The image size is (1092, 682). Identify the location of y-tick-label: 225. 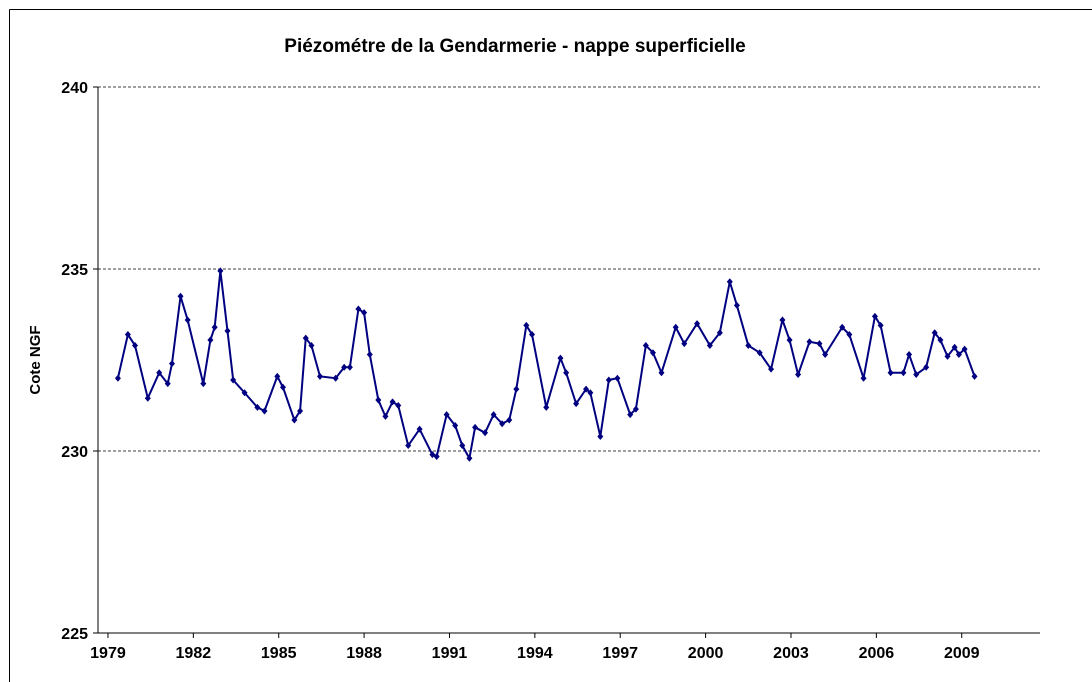
(74, 634).